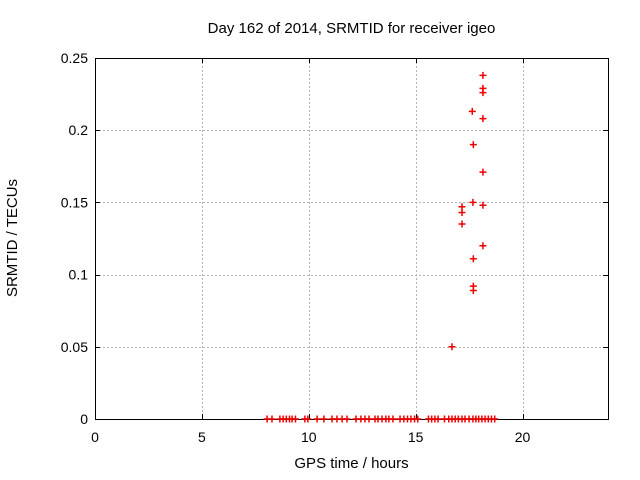 This screenshot has width=640, height=480. I want to click on x-tick-label: 10, so click(309, 437).